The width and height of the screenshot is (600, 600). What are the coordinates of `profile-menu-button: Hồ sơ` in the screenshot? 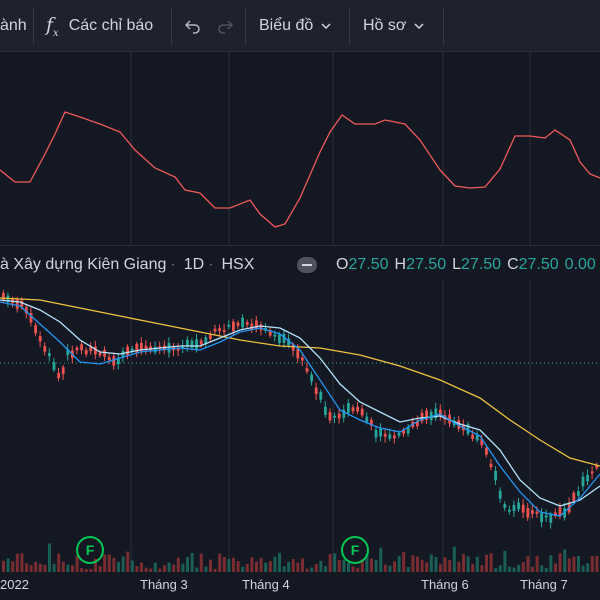 It's located at (393, 26).